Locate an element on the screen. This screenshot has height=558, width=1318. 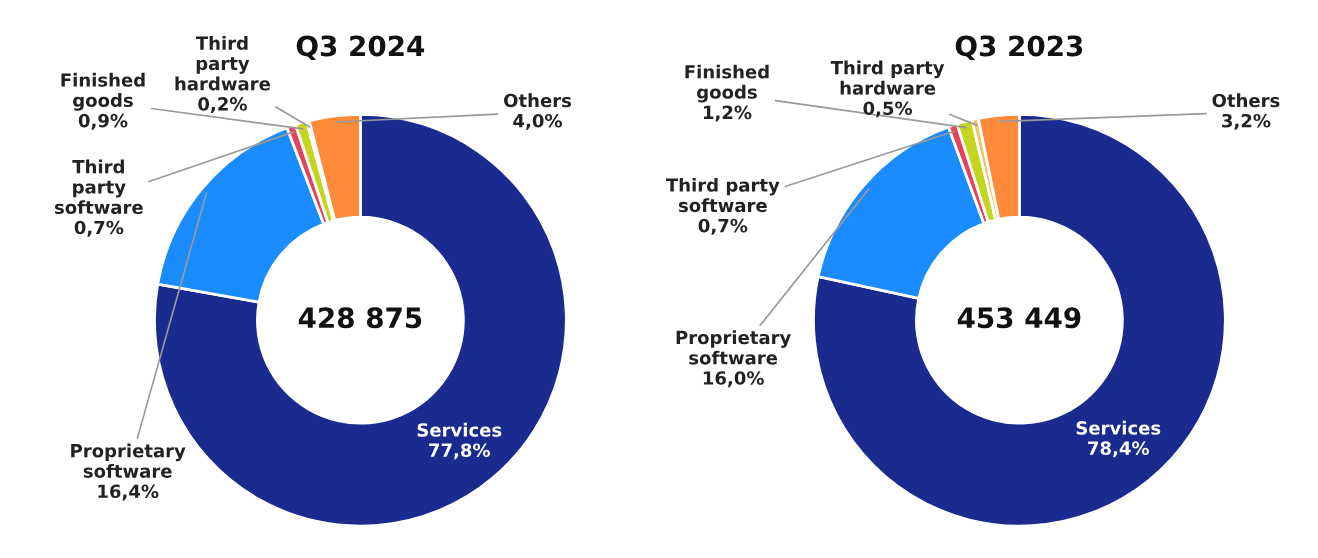
data-label: 16,4% is located at coordinates (128, 492).